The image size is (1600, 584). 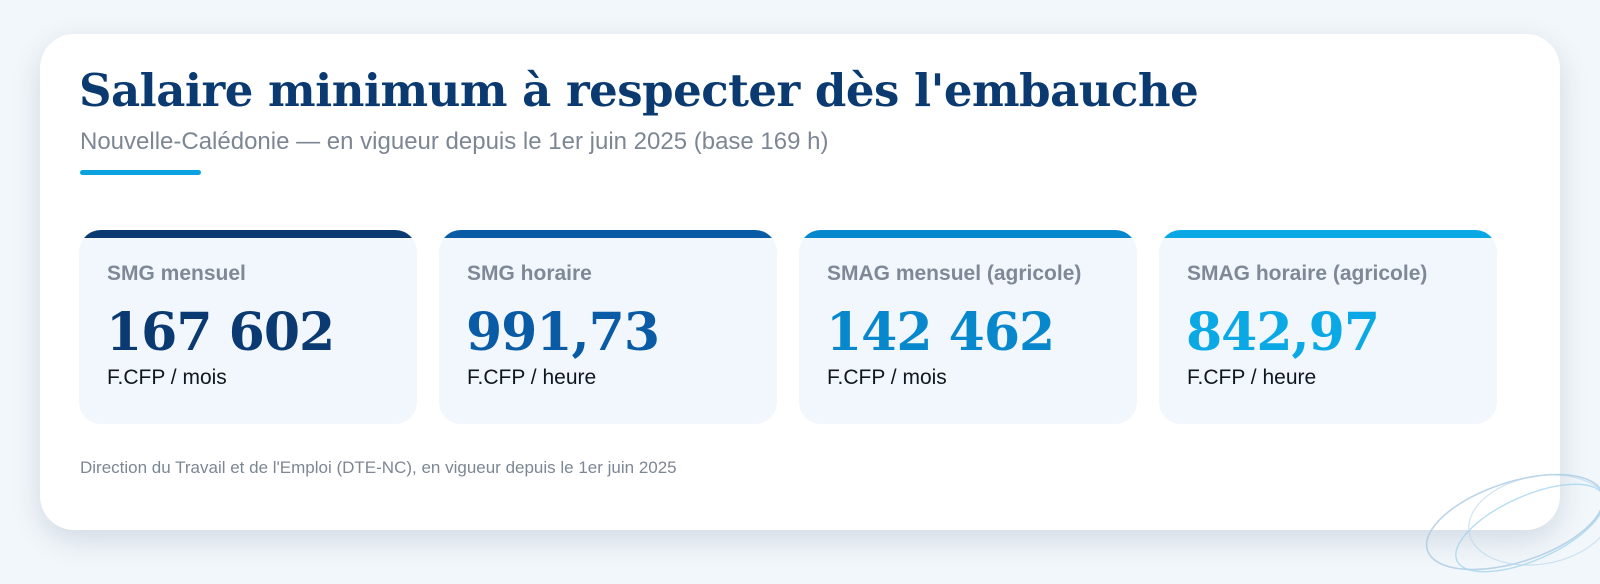 What do you see at coordinates (954, 273) in the screenshot?
I see `tile-label: SMAG mensuel (agricole)` at bounding box center [954, 273].